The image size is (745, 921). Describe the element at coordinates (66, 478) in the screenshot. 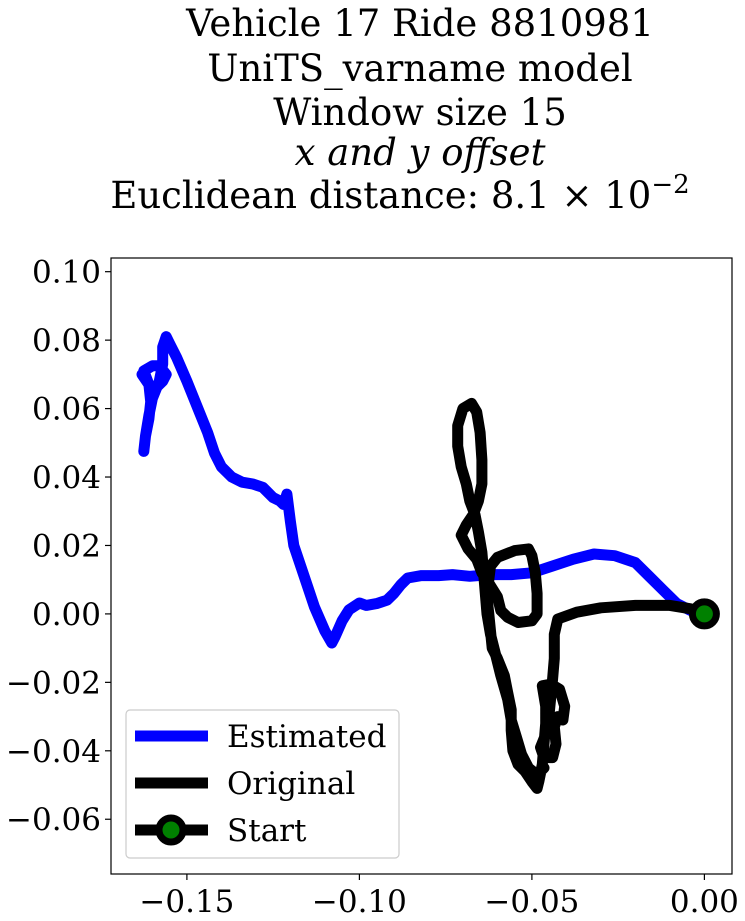

I see `y-tick-label: 0.04` at that location.